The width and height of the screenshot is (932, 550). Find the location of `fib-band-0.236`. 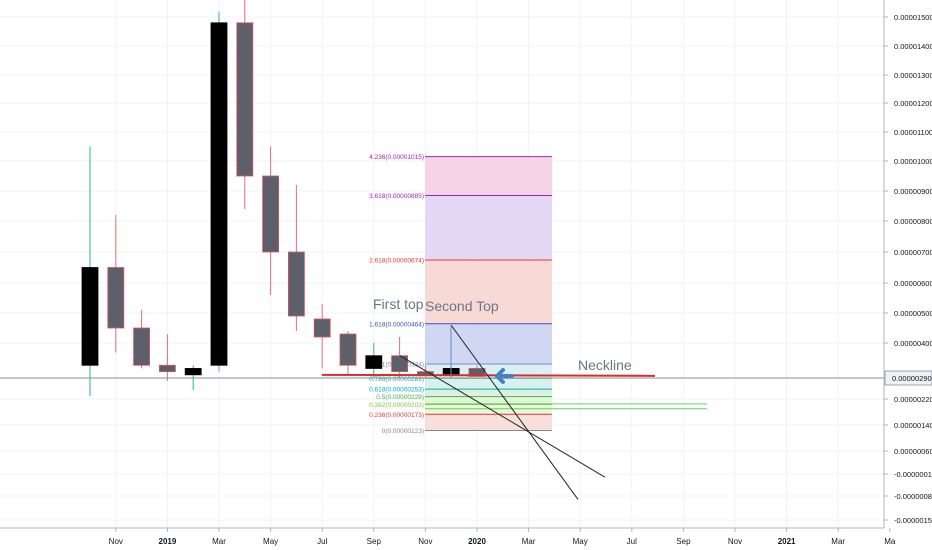

fib-band-0.236 is located at coordinates (488, 422).